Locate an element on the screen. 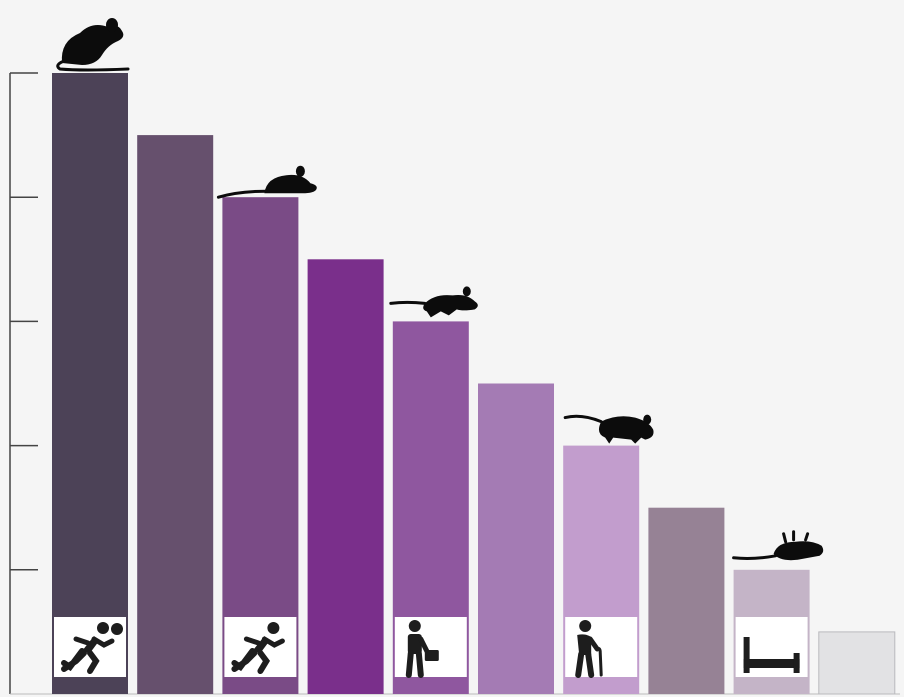 Image resolution: width=904 pixels, height=697 pixels. mouse-crouching-icon-ear is located at coordinates (300, 171).